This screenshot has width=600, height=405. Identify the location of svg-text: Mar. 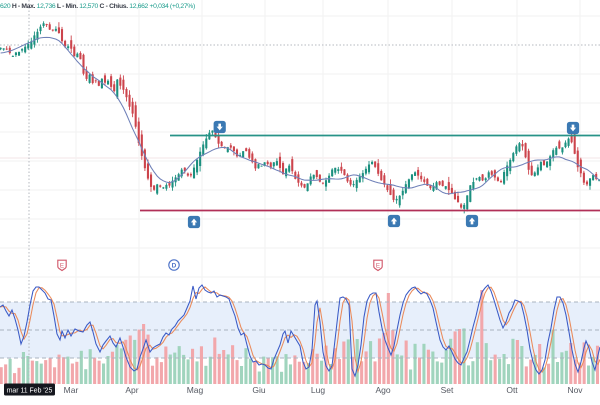
(71, 390).